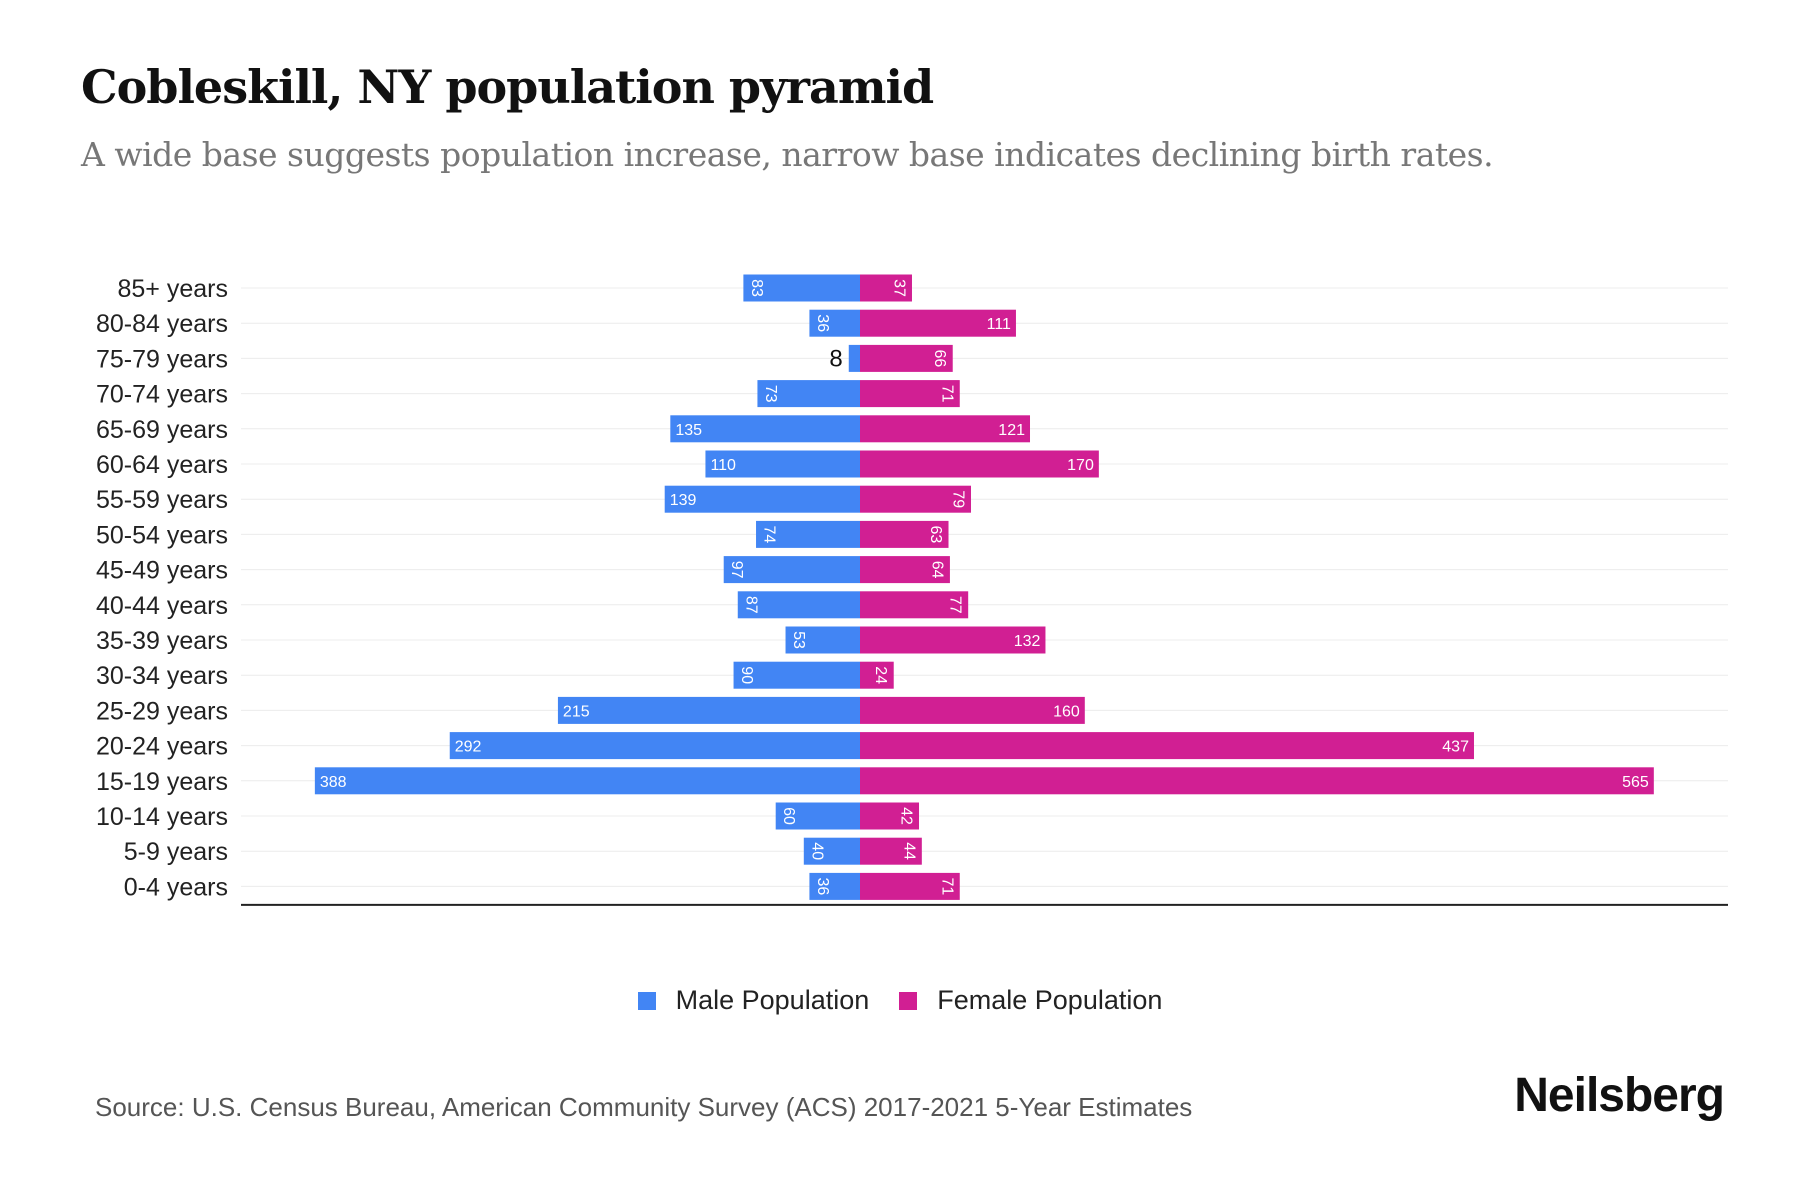 The width and height of the screenshot is (1800, 1200). Describe the element at coordinates (162, 641) in the screenshot. I see `y-tick-label: 35-39 years` at that location.